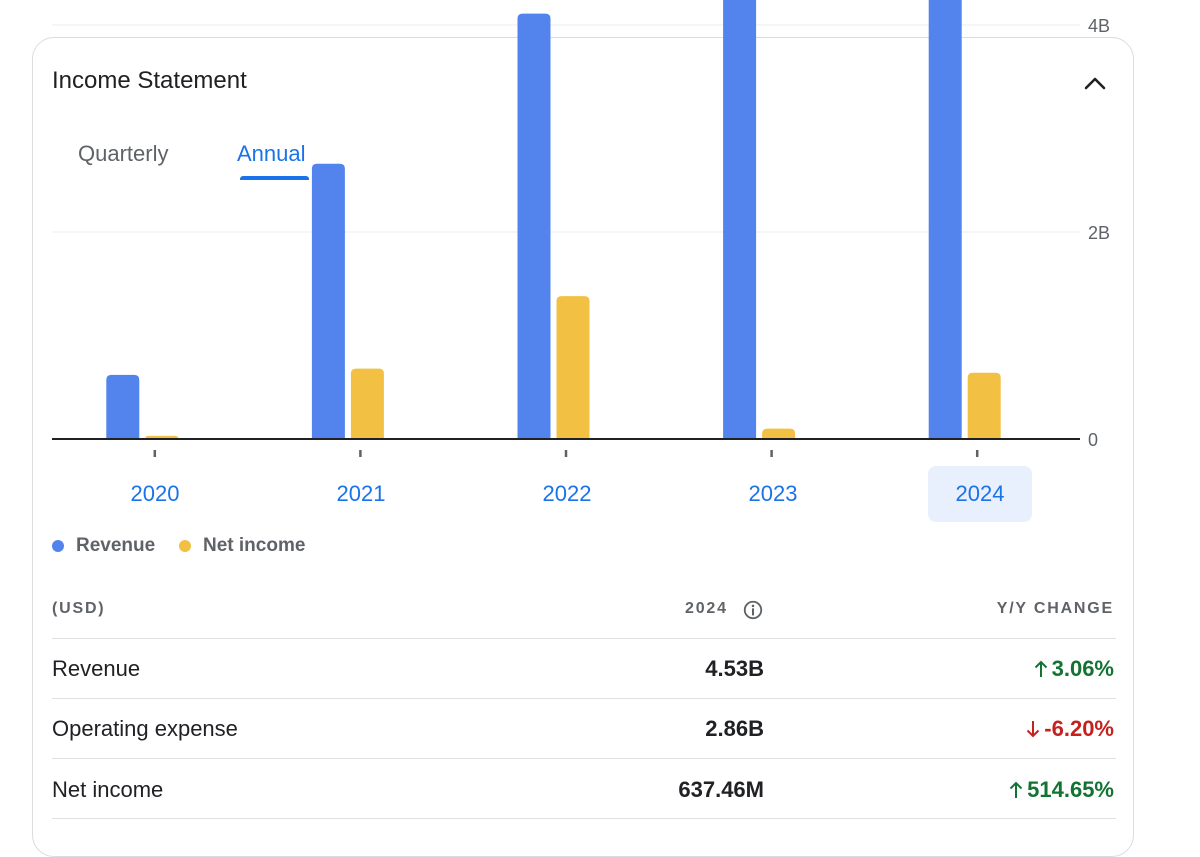 The width and height of the screenshot is (1200, 857). Describe the element at coordinates (123, 406) in the screenshot. I see `bar-revenue-2020` at that location.